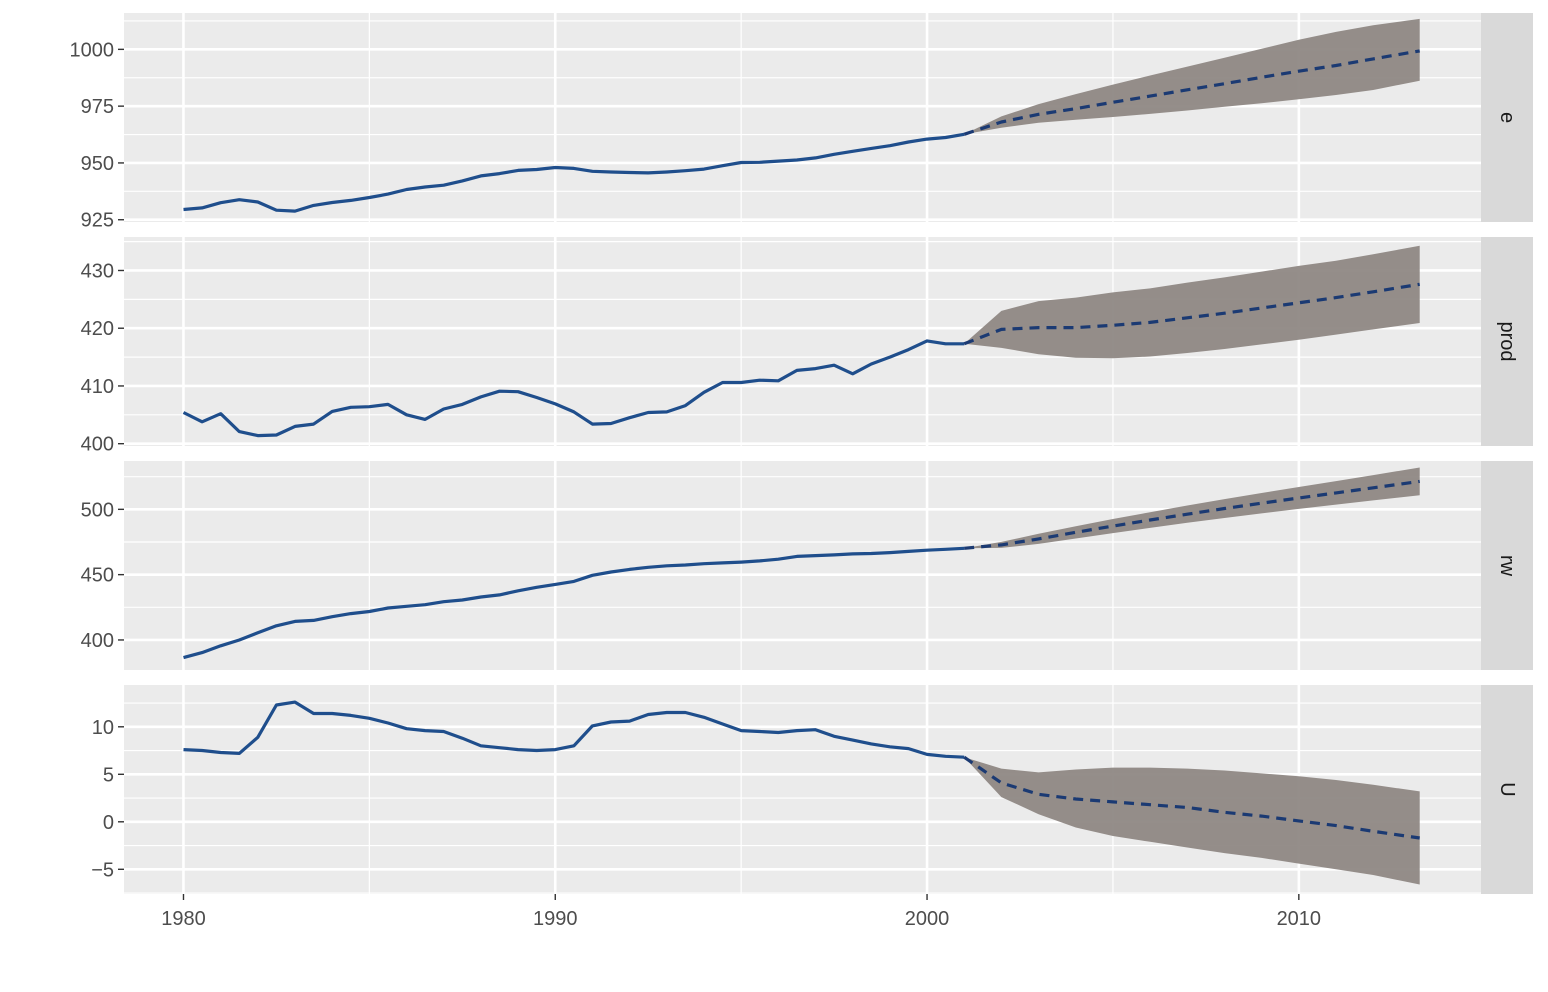 The height and width of the screenshot is (992, 1548). Describe the element at coordinates (97, 387) in the screenshot. I see `y-tick-label: 410` at that location.